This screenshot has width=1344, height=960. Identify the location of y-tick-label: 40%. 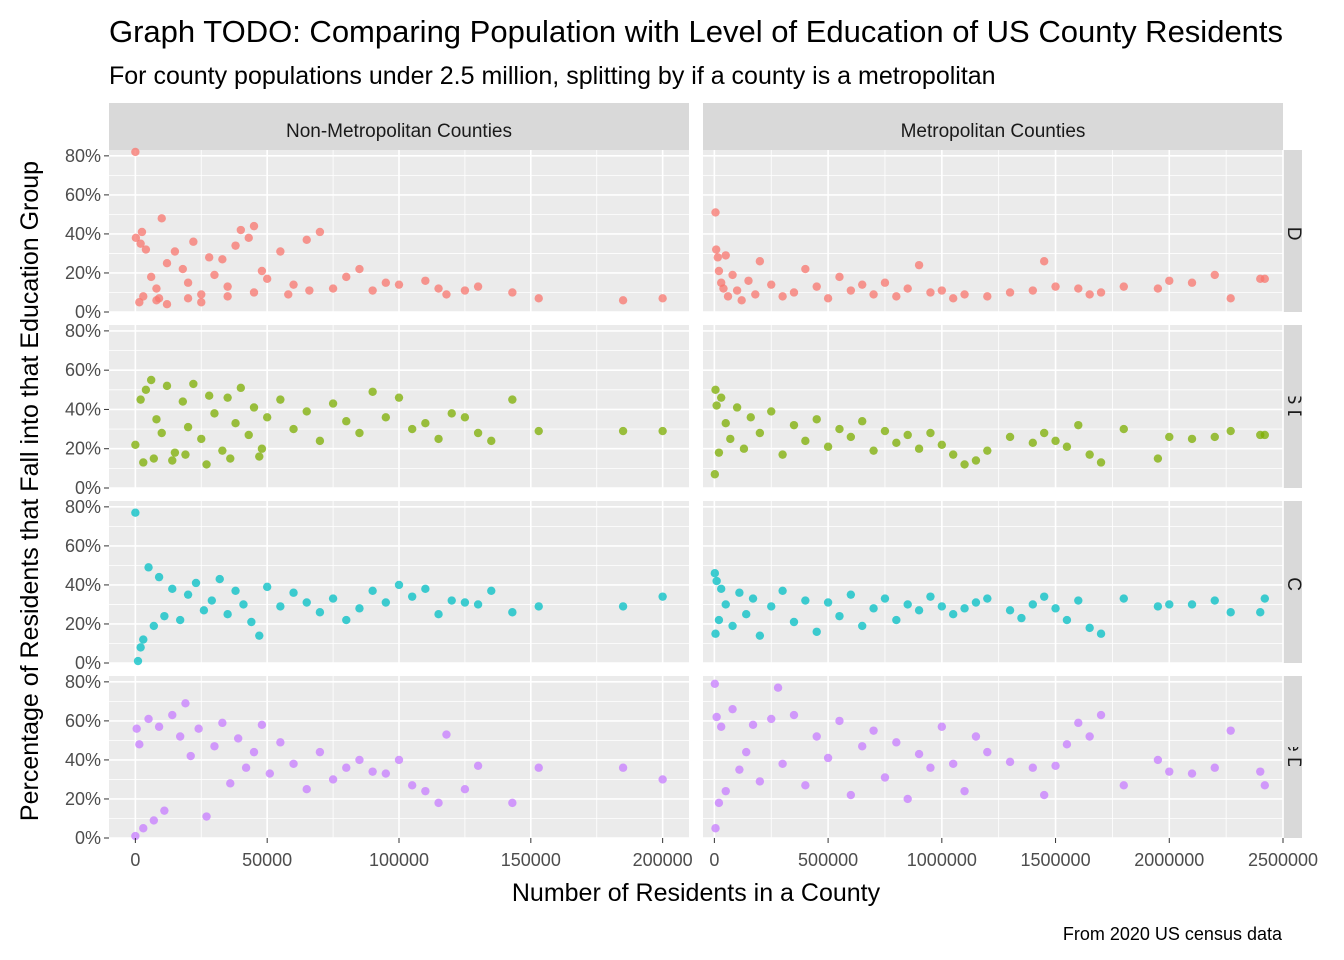
(83, 409).